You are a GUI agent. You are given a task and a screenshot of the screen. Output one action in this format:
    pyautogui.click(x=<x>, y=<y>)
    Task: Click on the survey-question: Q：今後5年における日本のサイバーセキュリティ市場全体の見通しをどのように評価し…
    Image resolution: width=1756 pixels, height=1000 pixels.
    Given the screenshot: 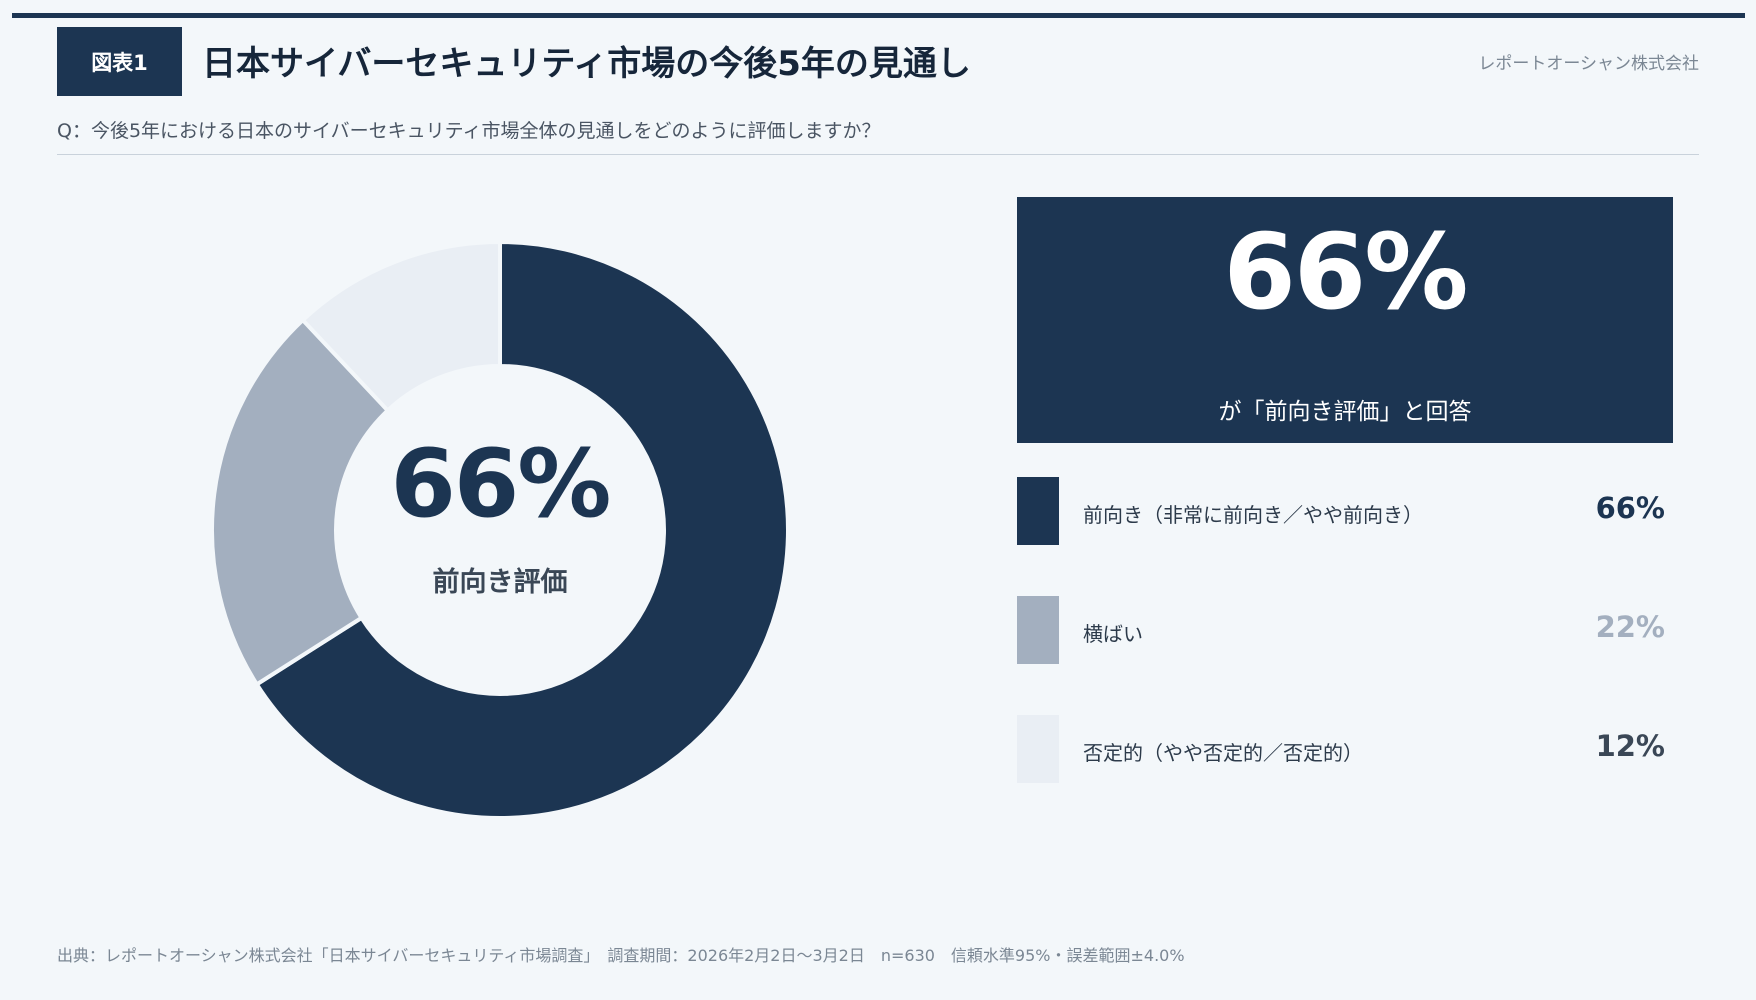 What is the action you would take?
    pyautogui.click(x=469, y=131)
    